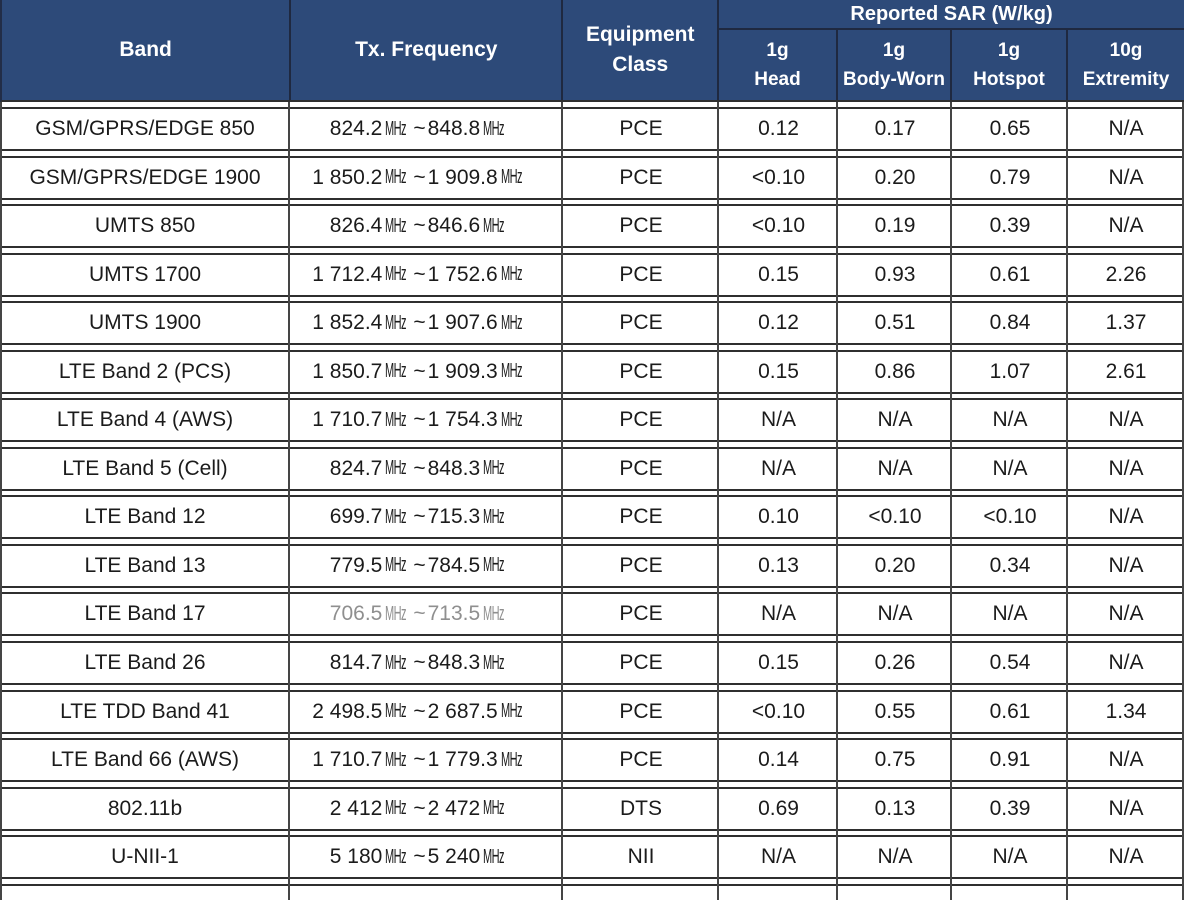 Image resolution: width=1200 pixels, height=900 pixels. Describe the element at coordinates (895, 517) in the screenshot. I see `sar-body-worn-value: <0.10` at that location.